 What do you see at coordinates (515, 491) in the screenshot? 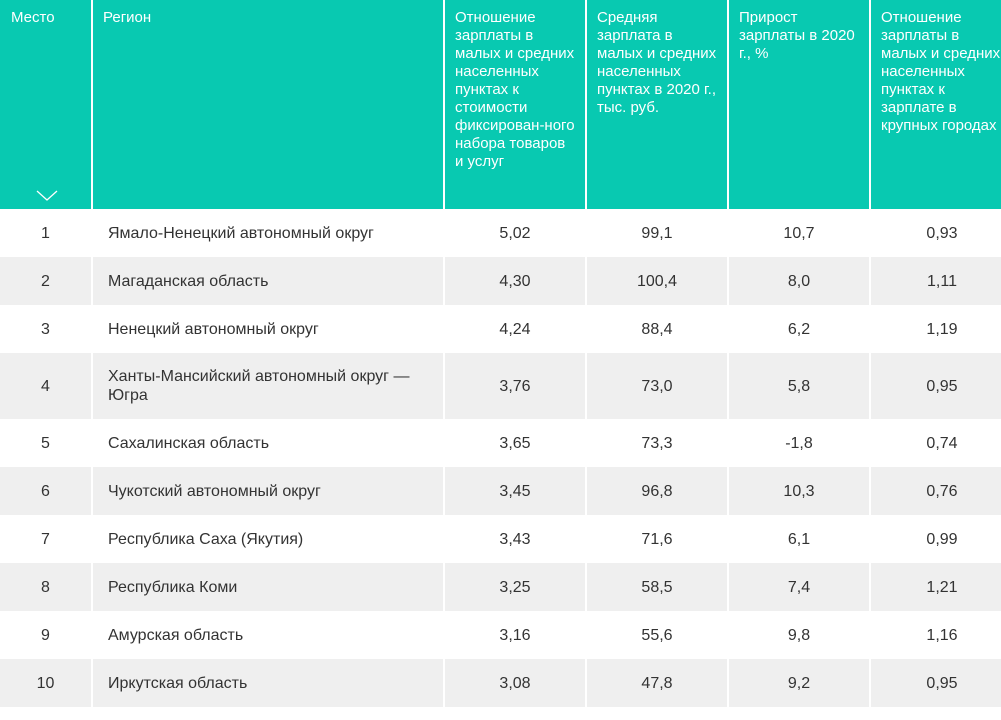
I see `cell-ratio-basket: 3,45` at bounding box center [515, 491].